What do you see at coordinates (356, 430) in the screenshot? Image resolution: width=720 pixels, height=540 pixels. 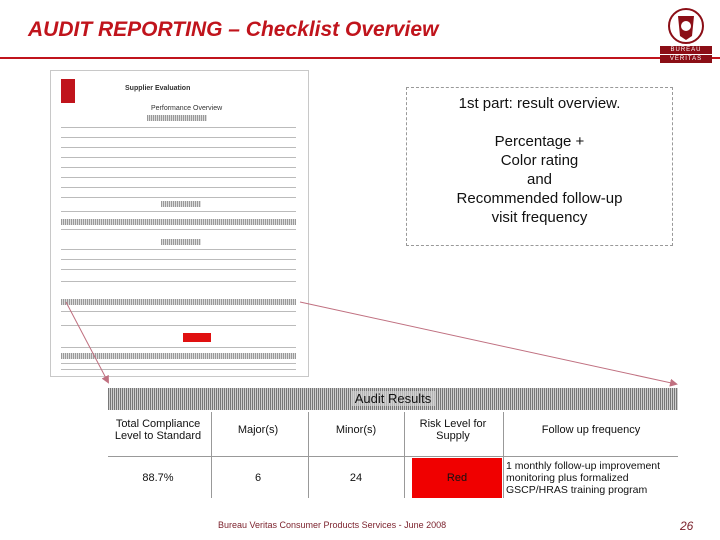 I see `header-minor: Minor(s)` at bounding box center [356, 430].